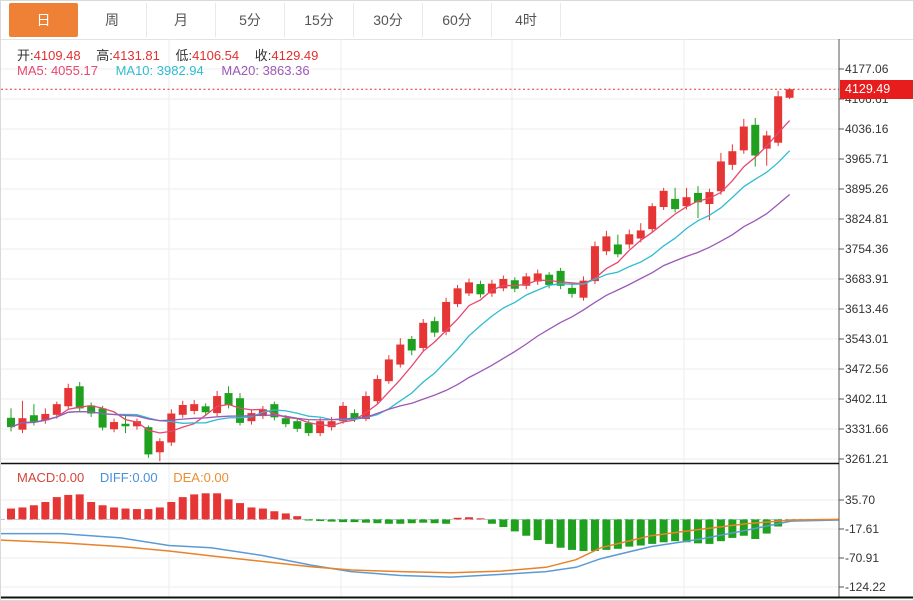  What do you see at coordinates (184, 55) in the screenshot?
I see `low-label: 低:` at bounding box center [184, 55].